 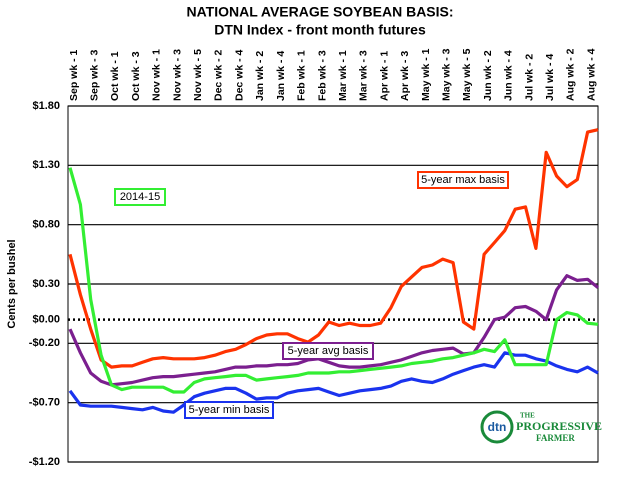 What do you see at coordinates (219, 75) in the screenshot?
I see `x-tick-label: Dec wk - 2` at bounding box center [219, 75].